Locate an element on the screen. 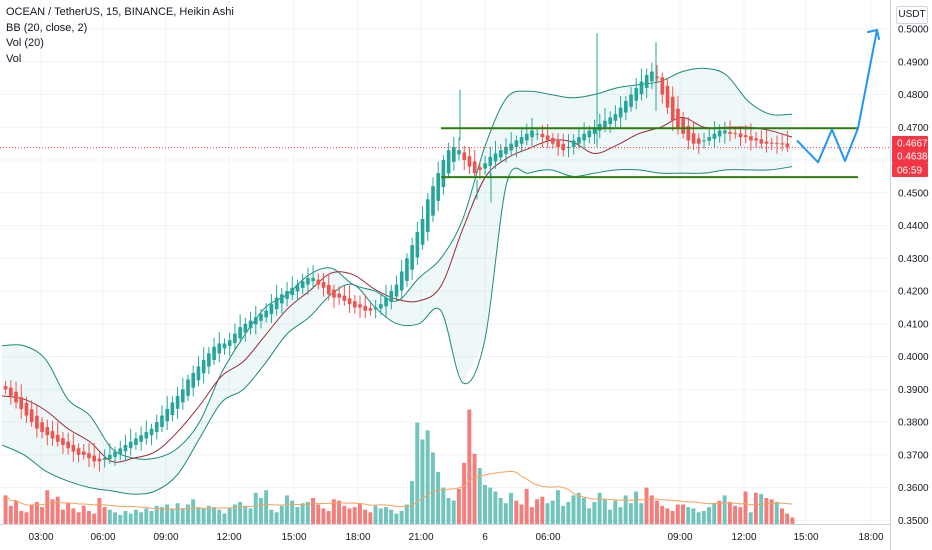 The width and height of the screenshot is (932, 550). y-tick-label: 0.4300 is located at coordinates (913, 259).